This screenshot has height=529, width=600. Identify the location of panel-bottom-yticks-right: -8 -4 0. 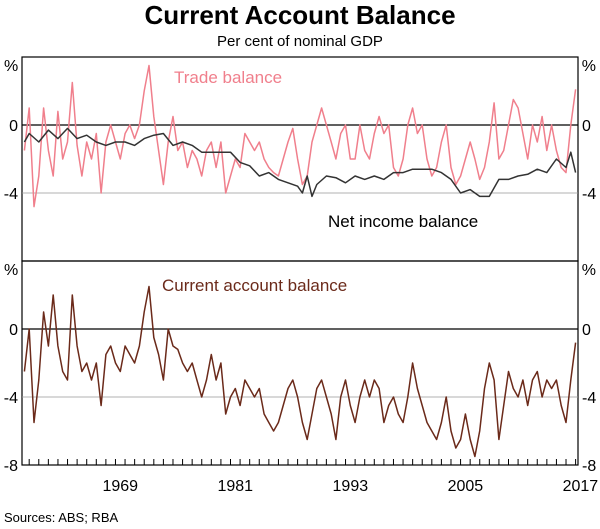
(589, 398).